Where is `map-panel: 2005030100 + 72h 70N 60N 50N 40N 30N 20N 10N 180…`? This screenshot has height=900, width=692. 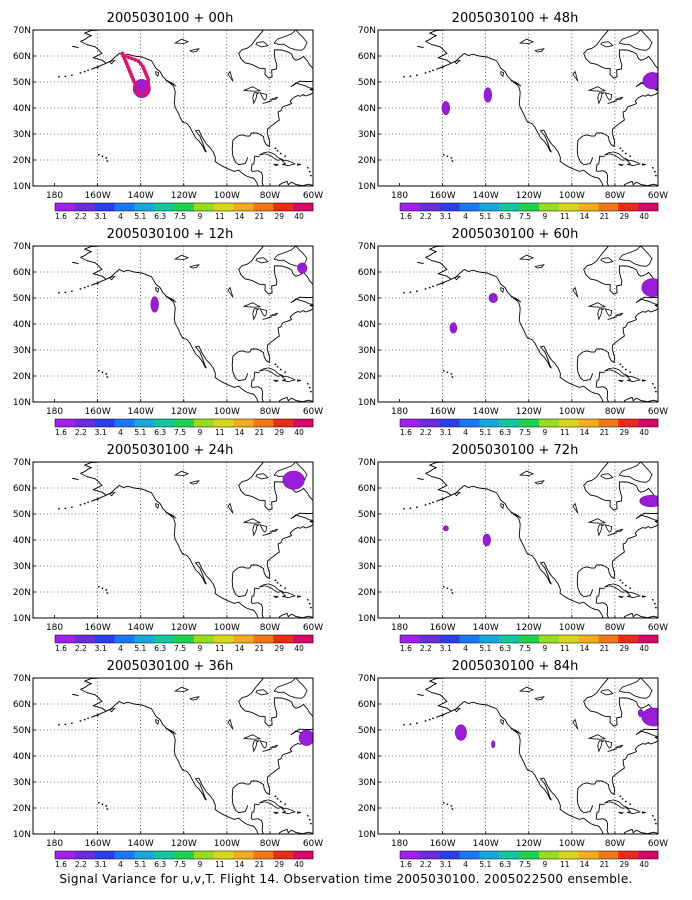
map-panel: 2005030100 + 72h 70N 60N 50N 40N 30N 20N 10N 180… is located at coordinates (513, 548).